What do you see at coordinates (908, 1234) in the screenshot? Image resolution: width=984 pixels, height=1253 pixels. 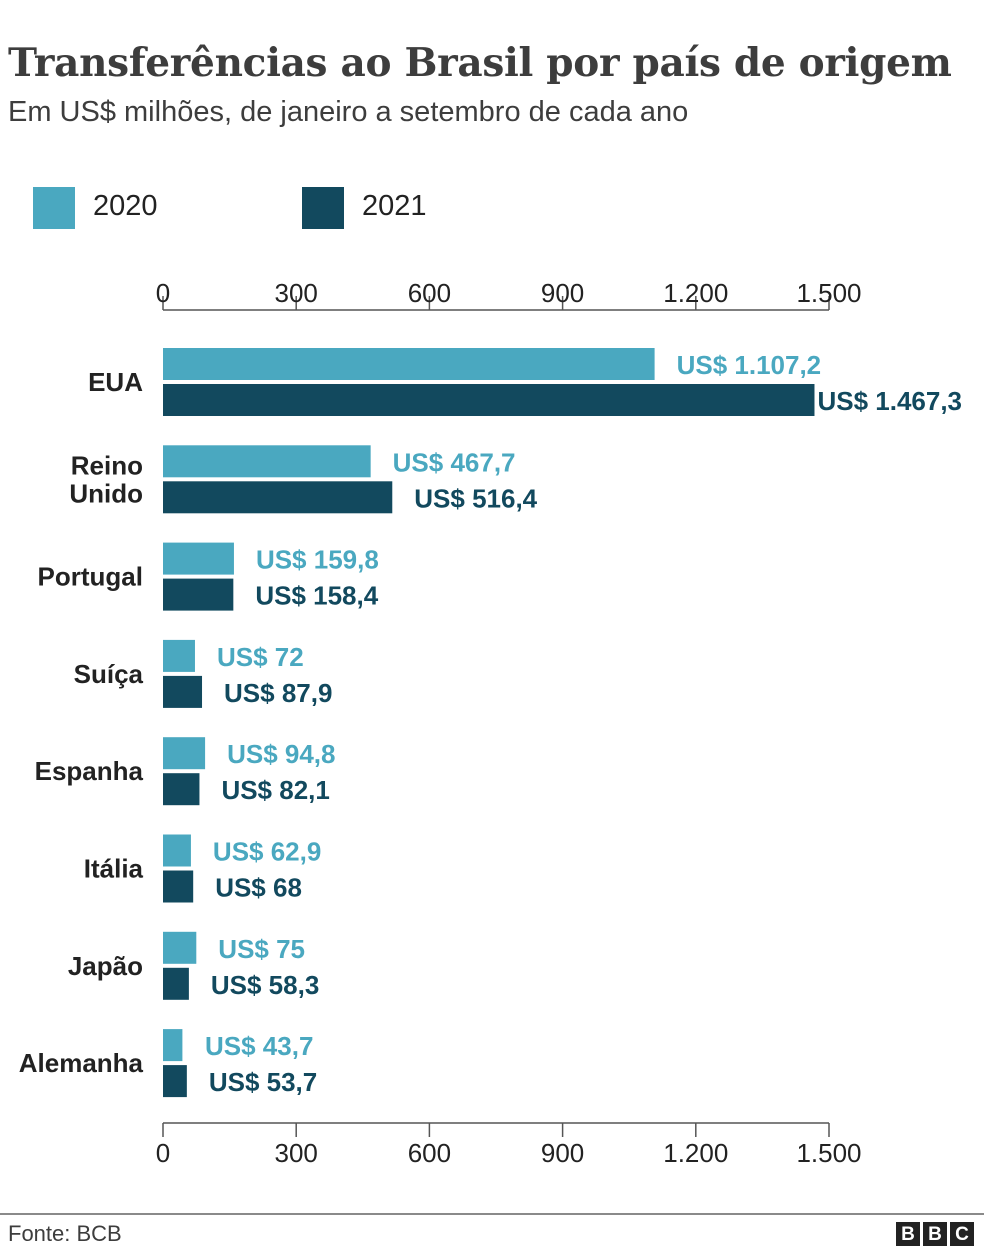 I see `logo-letter-b1: B` at bounding box center [908, 1234].